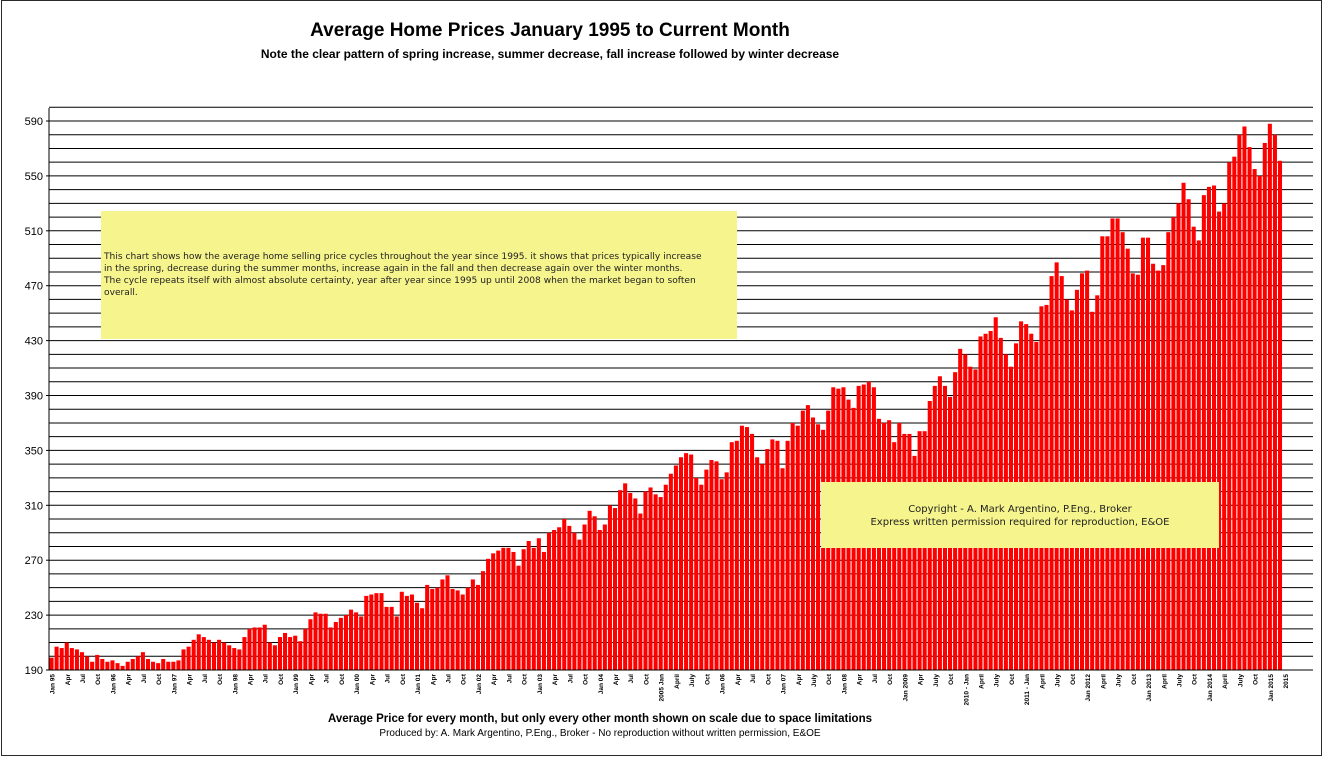  Describe the element at coordinates (235, 684) in the screenshot. I see `x-tick-label: Jan 98` at that location.